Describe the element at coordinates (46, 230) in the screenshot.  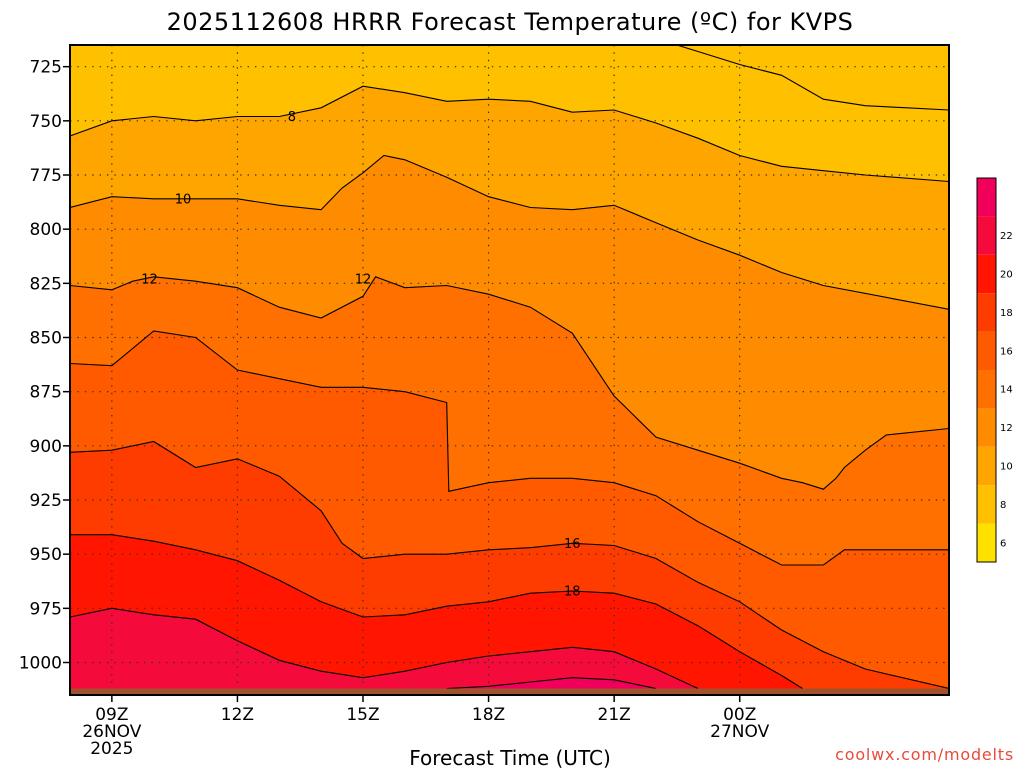
I see `y-tick-label-800: 800` at that location.